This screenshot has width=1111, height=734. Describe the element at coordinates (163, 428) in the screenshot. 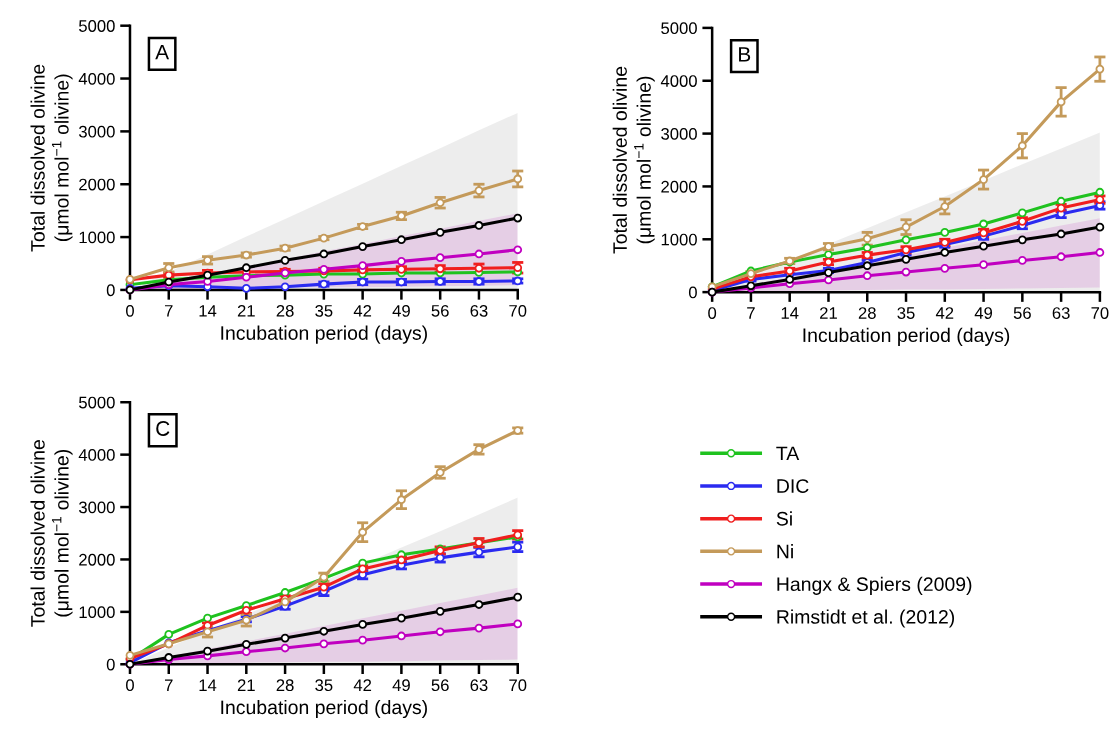

I see `annotation: C` at that location.